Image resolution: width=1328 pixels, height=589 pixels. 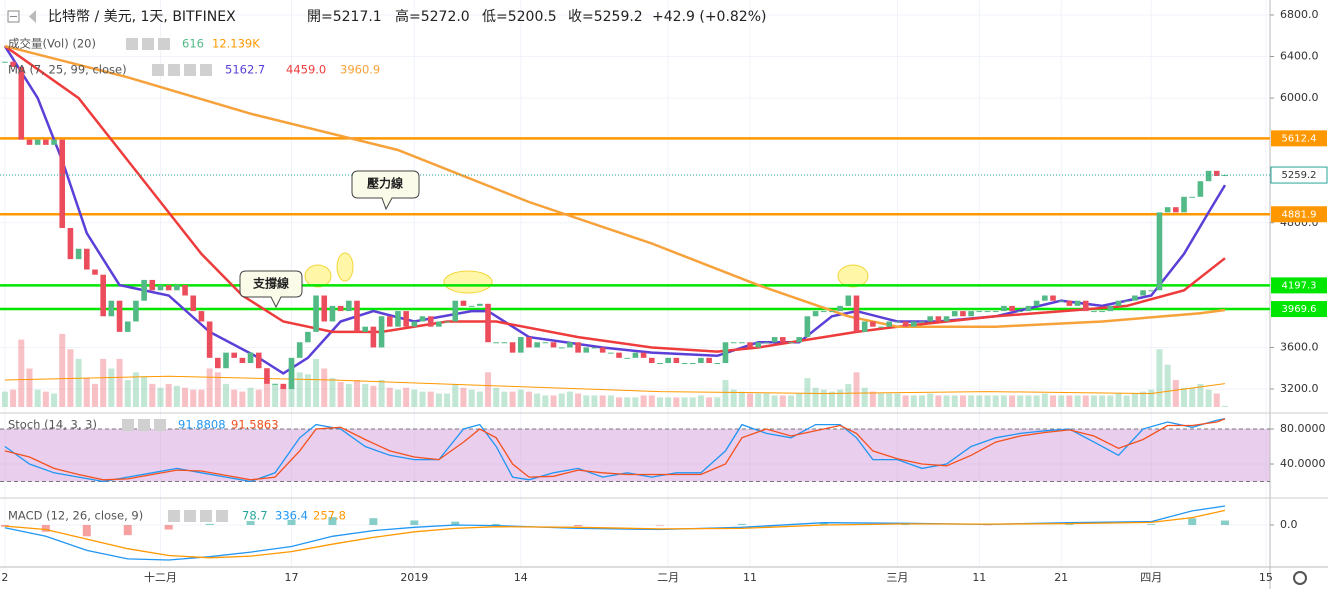 I want to click on stoch-value: 91.8808, so click(x=202, y=425).